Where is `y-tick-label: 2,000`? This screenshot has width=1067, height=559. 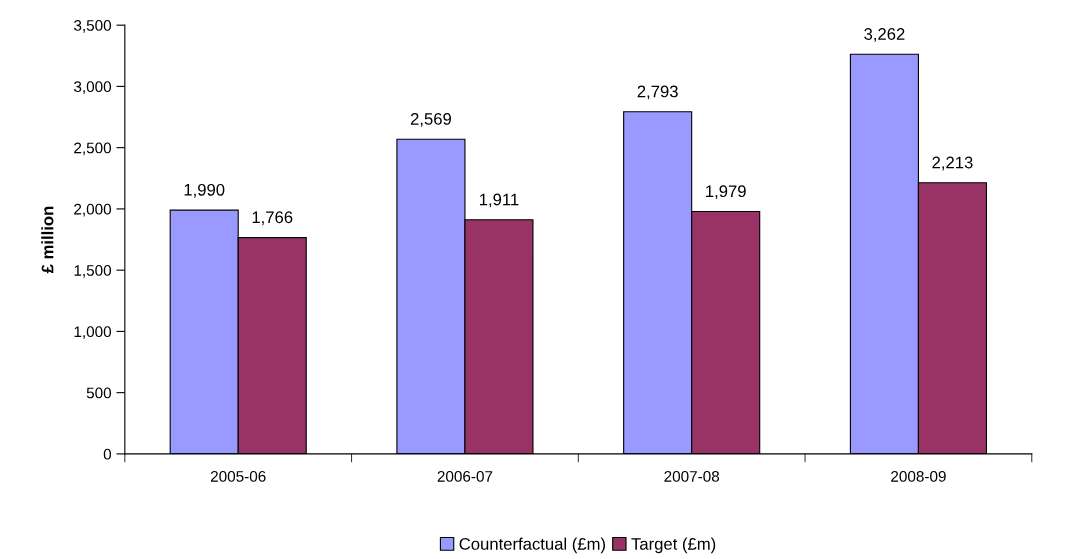 y-tick-label: 2,000 is located at coordinates (93, 210).